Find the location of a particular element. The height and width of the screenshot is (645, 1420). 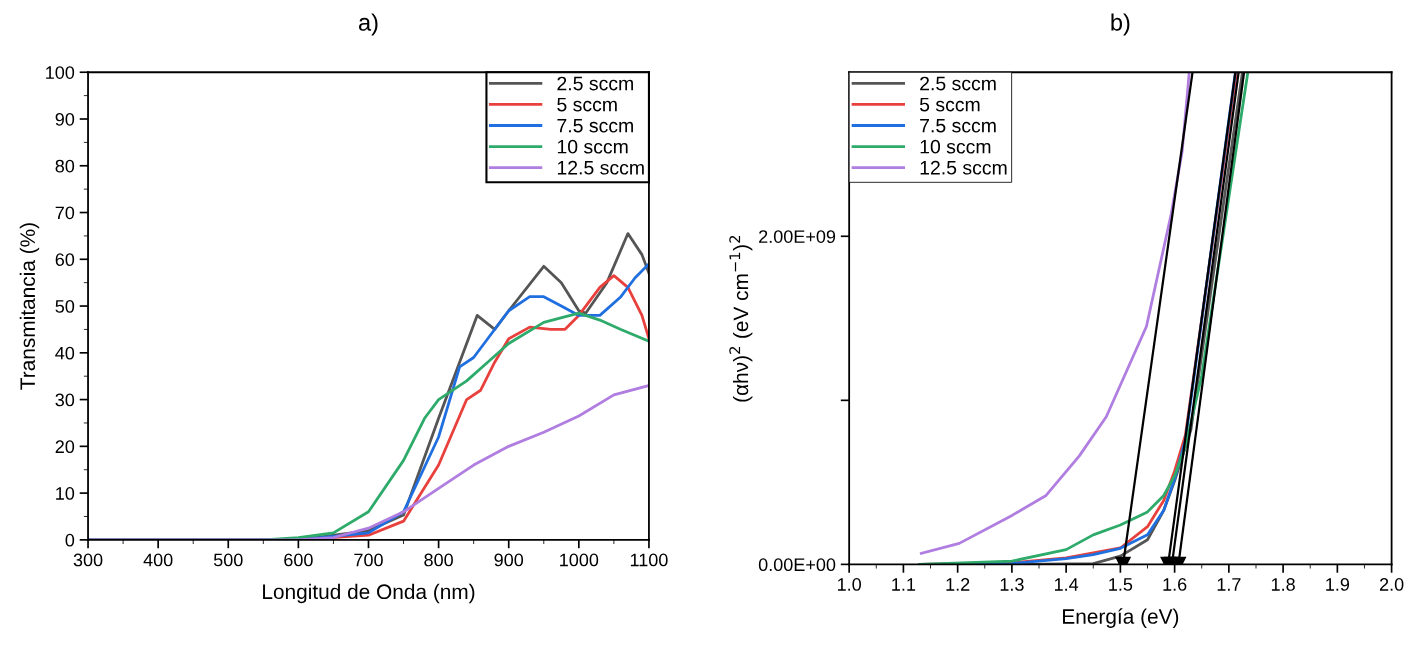

y-tick-label: 30 is located at coordinates (65, 400).